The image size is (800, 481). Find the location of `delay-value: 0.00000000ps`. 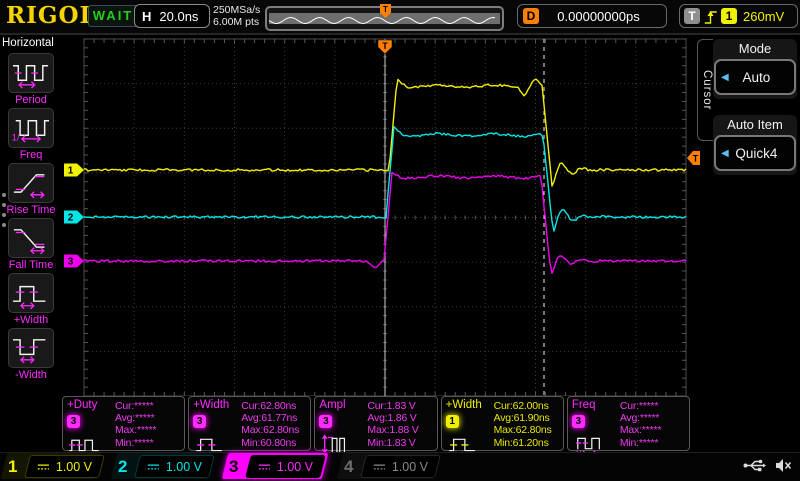

delay-value: 0.00000000ps is located at coordinates (598, 16).